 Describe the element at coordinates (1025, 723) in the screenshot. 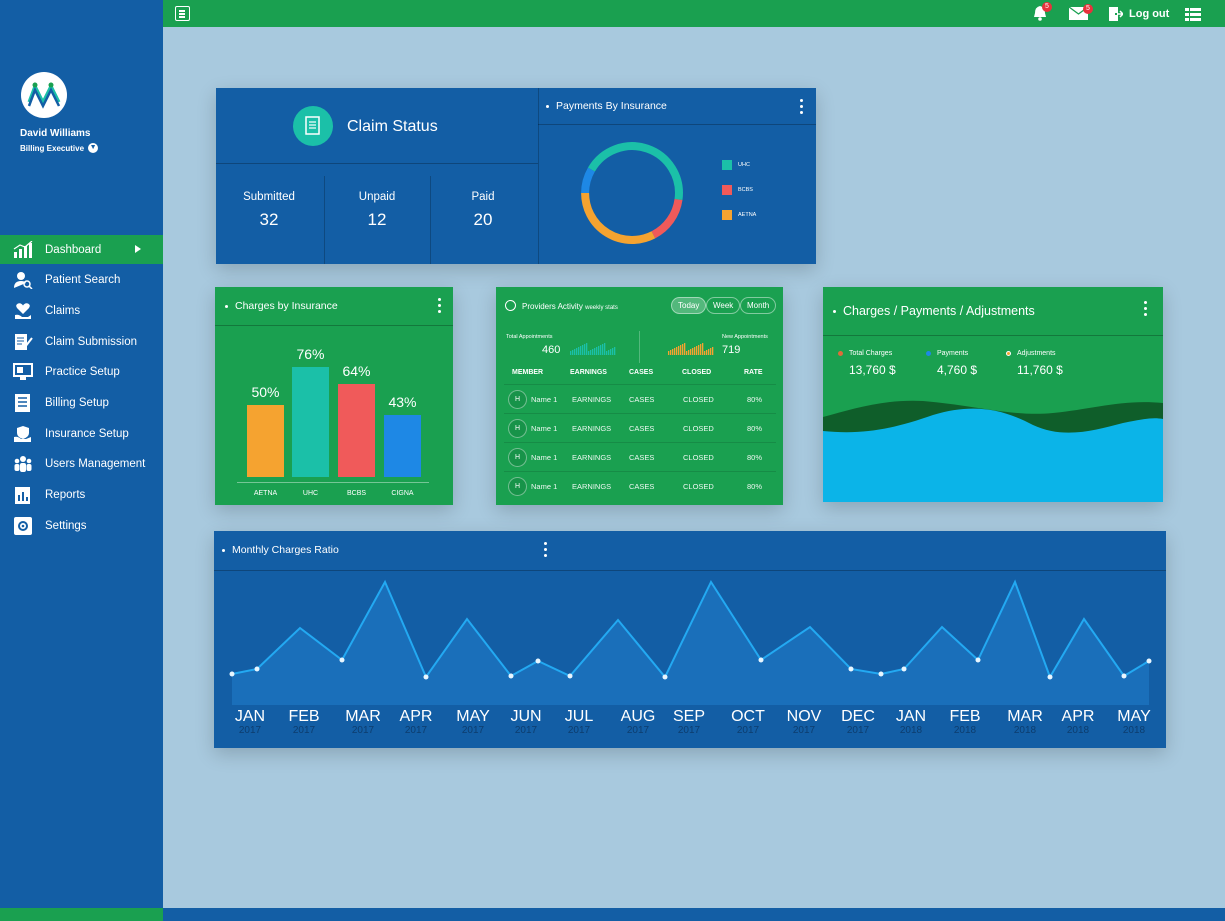

I see `month-label: MAR 2018` at that location.